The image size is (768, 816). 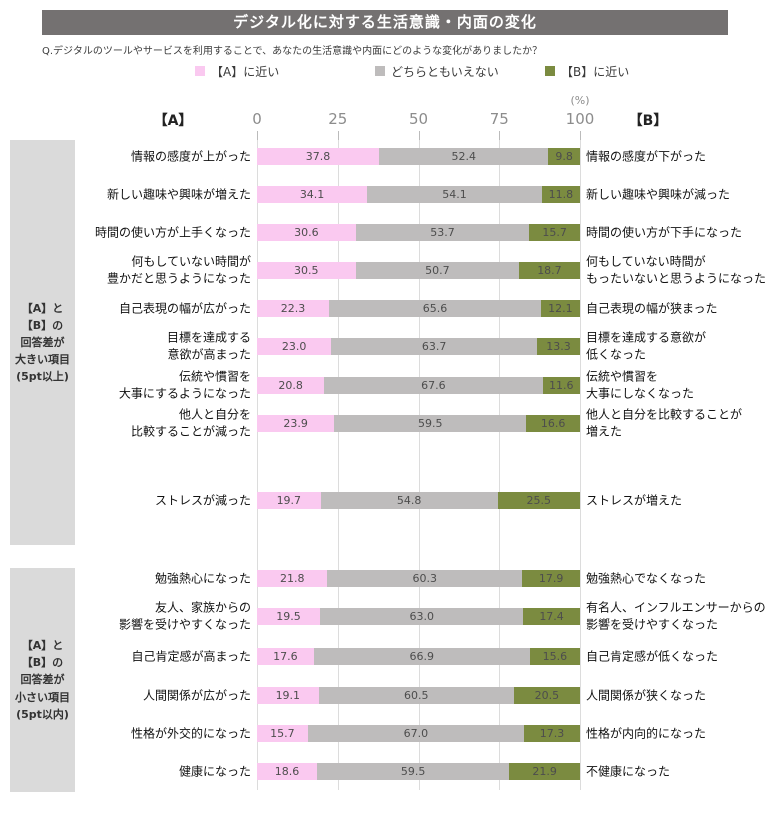 I want to click on row-left-label: 健康になった, so click(x=214, y=770).